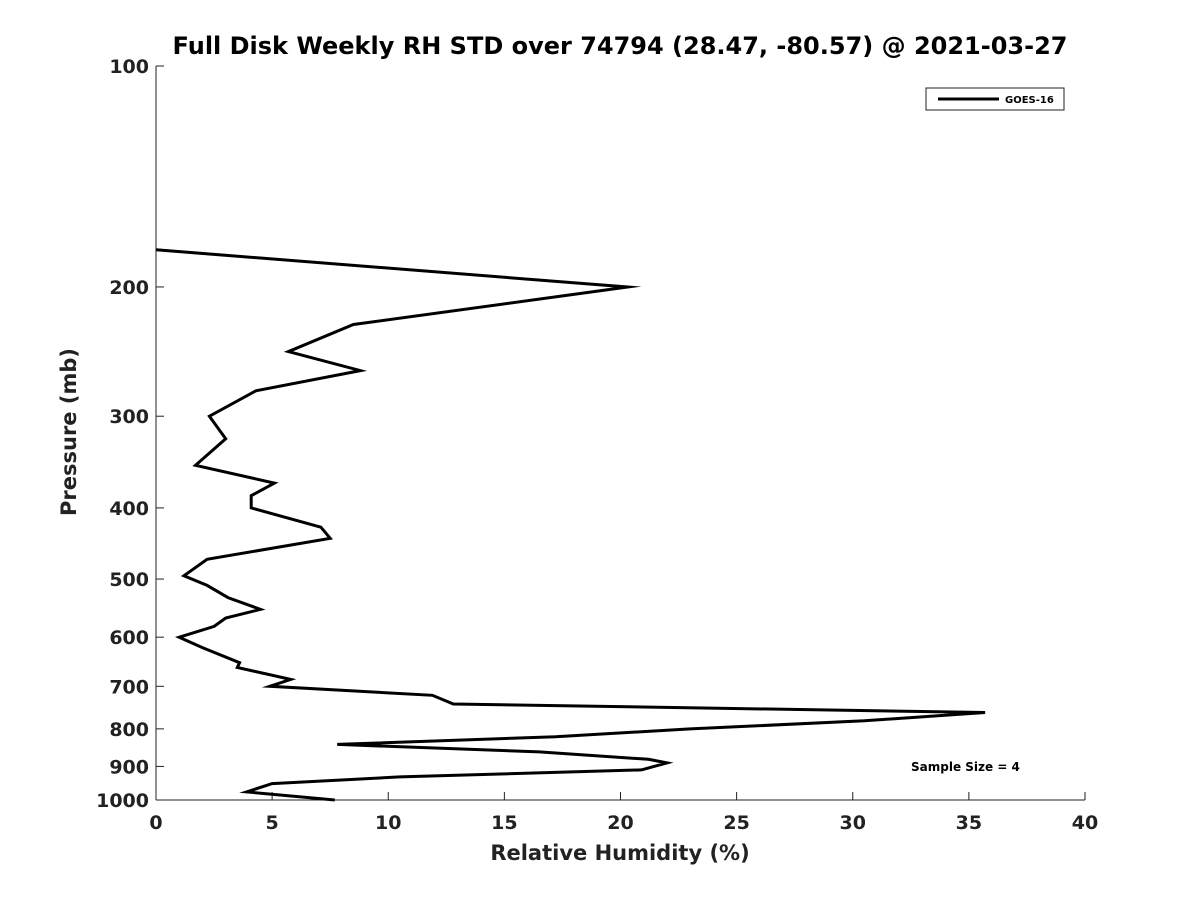 Image resolution: width=1200 pixels, height=900 pixels. What do you see at coordinates (129, 67) in the screenshot?
I see `y-tick-label: 100` at bounding box center [129, 67].